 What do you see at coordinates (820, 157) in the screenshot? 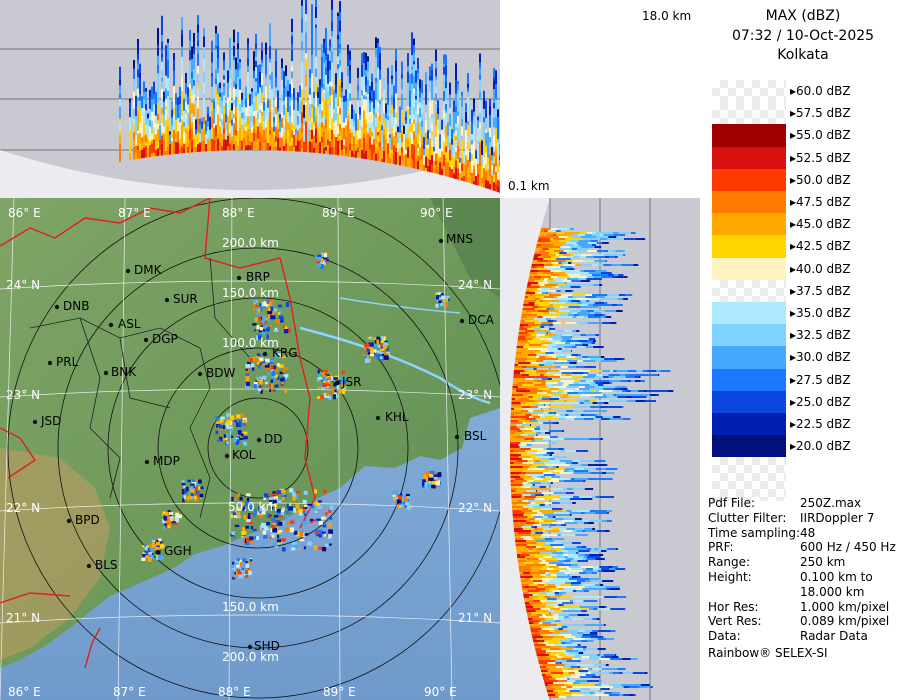
I see `legend-level-label: ▸52.5 dBZ` at bounding box center [820, 157].